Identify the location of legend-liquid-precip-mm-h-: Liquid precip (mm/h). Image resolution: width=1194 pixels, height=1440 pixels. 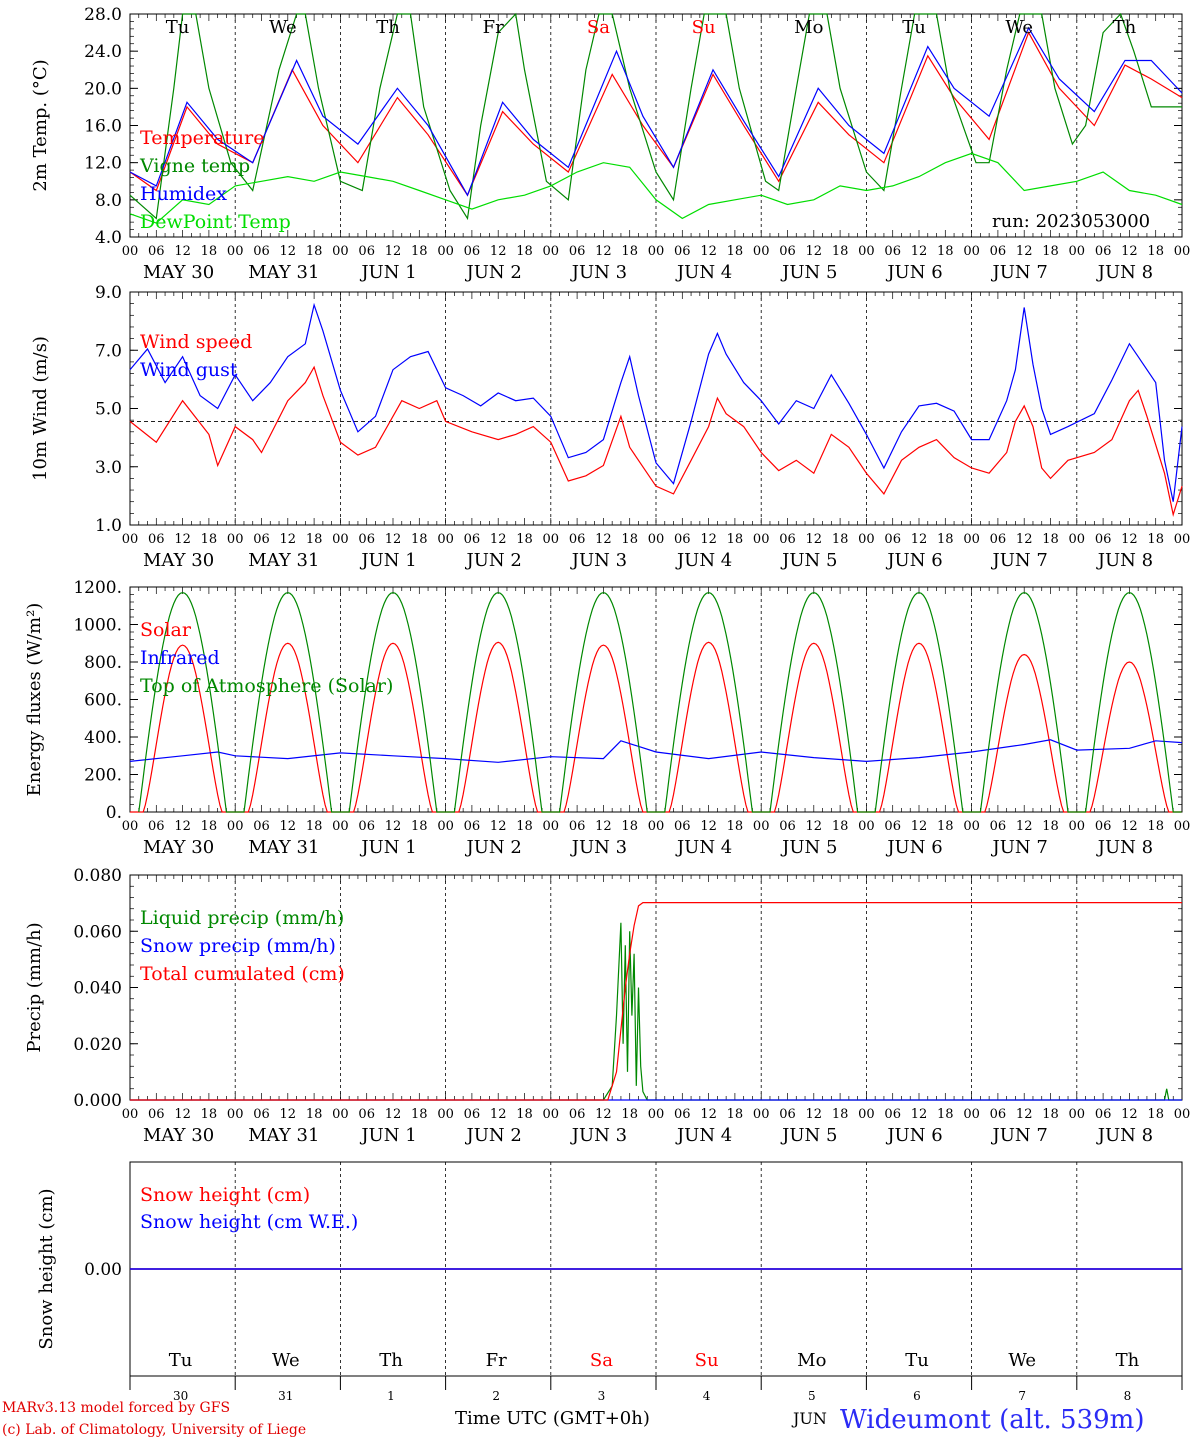
(242, 918).